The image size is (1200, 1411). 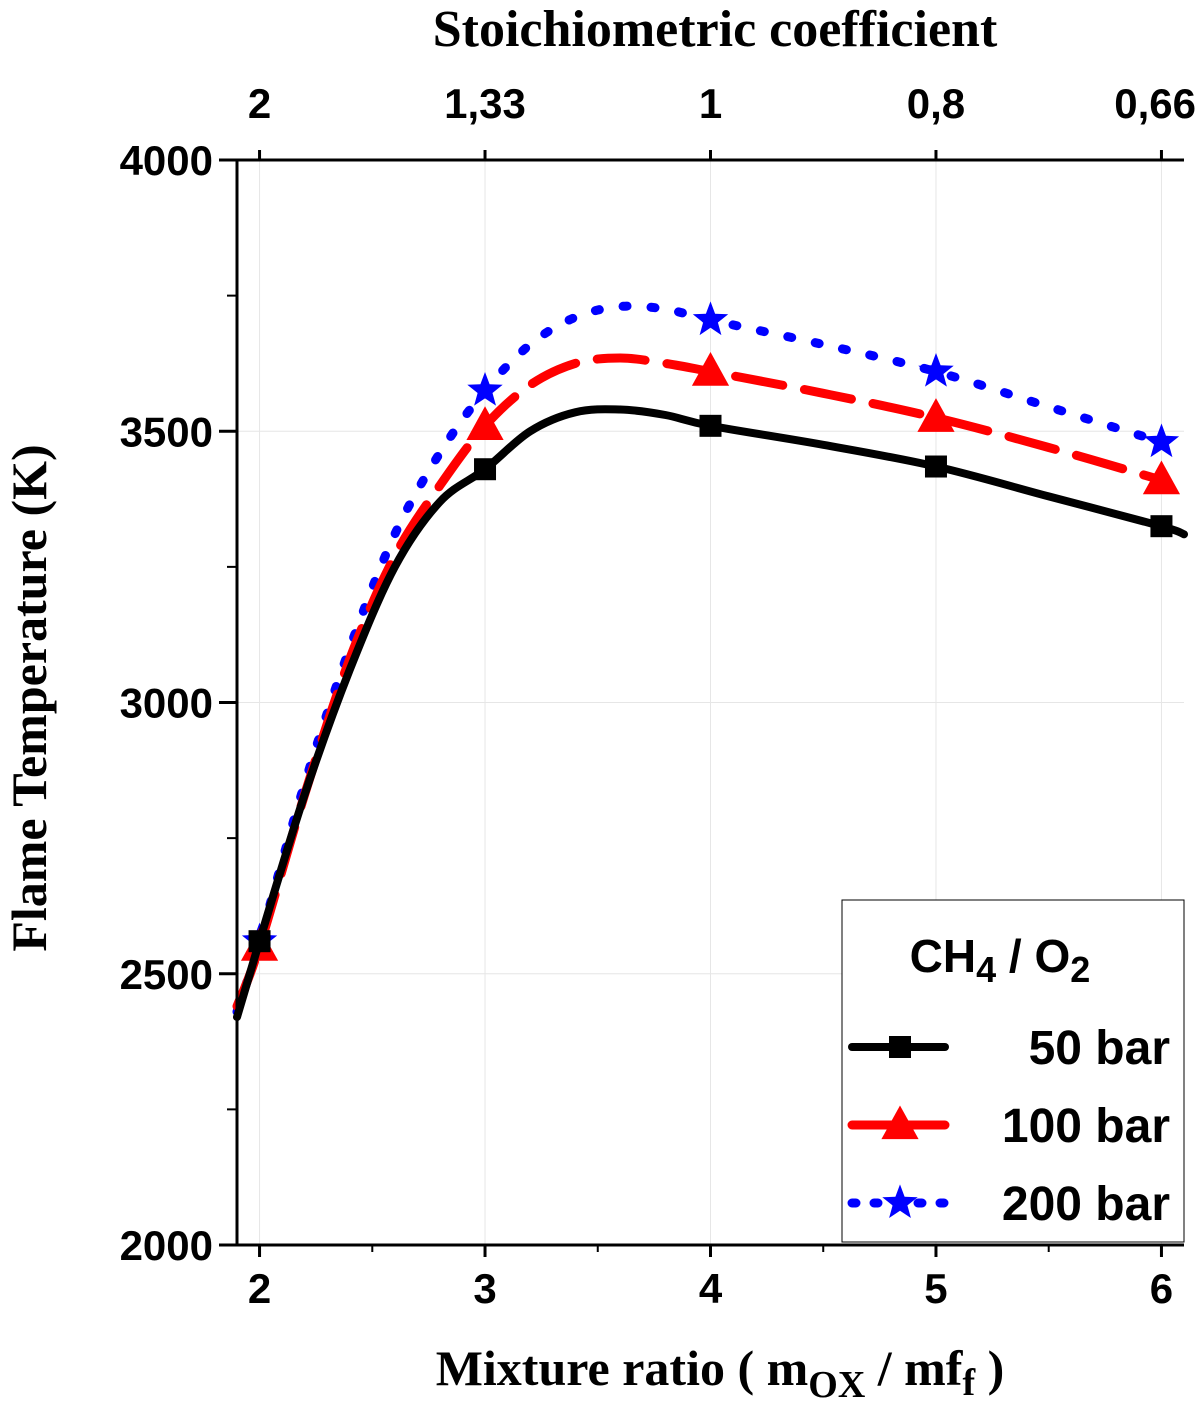 I want to click on legend: CH4 / O2 50 bar 100 bar 200 bar, so click(x=1013, y=1071).